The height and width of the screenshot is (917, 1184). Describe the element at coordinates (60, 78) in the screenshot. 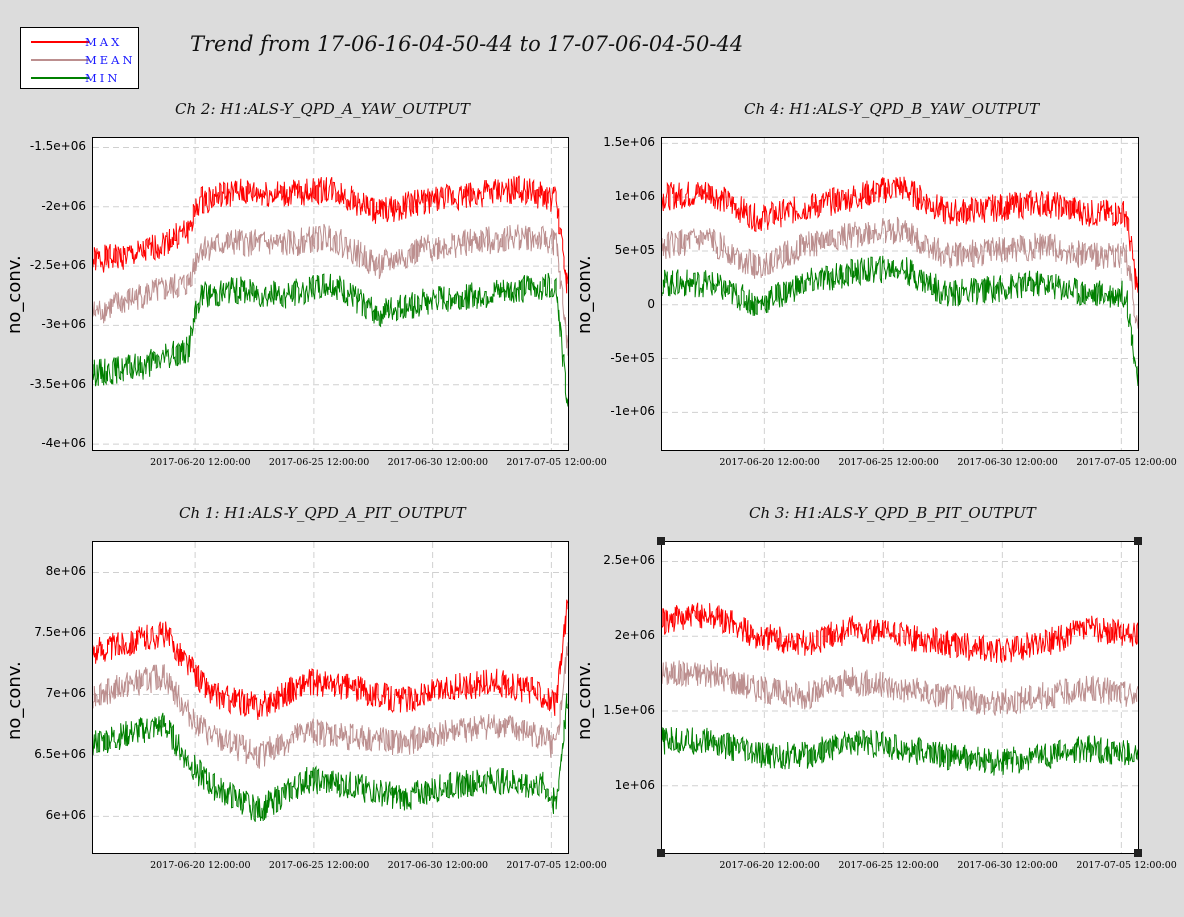

I see `legend-swatch-min` at that location.